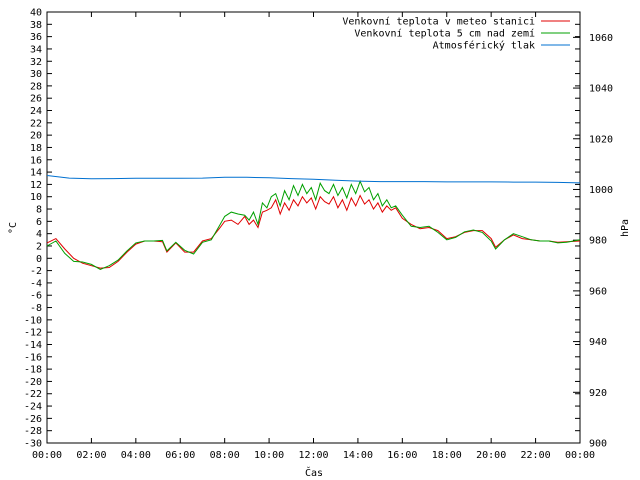  Describe the element at coordinates (314, 472) in the screenshot. I see `x-axis-label: Čas` at that location.